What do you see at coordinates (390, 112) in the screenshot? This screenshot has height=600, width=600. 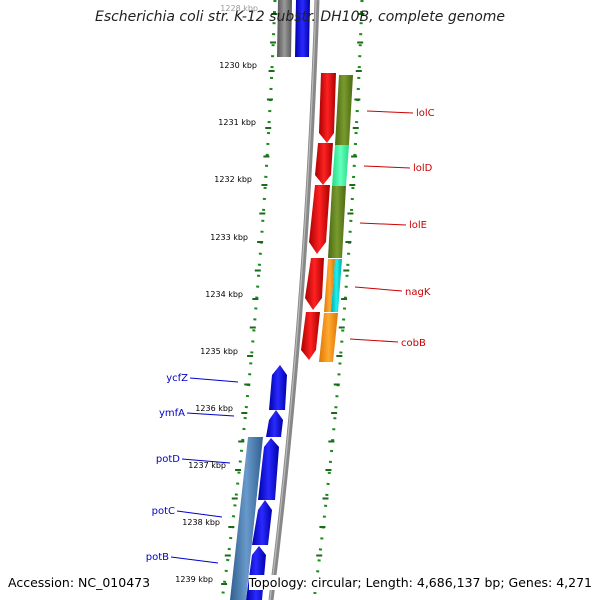 I see `leader-lolC` at bounding box center [390, 112].